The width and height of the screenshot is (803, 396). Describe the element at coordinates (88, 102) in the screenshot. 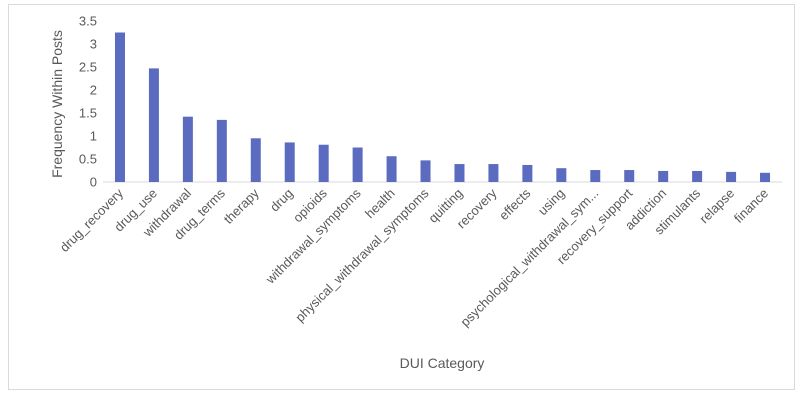

I see `y-axis-ticks: 0 0.5 1 1.5 2 2.5 3 3.5` at that location.